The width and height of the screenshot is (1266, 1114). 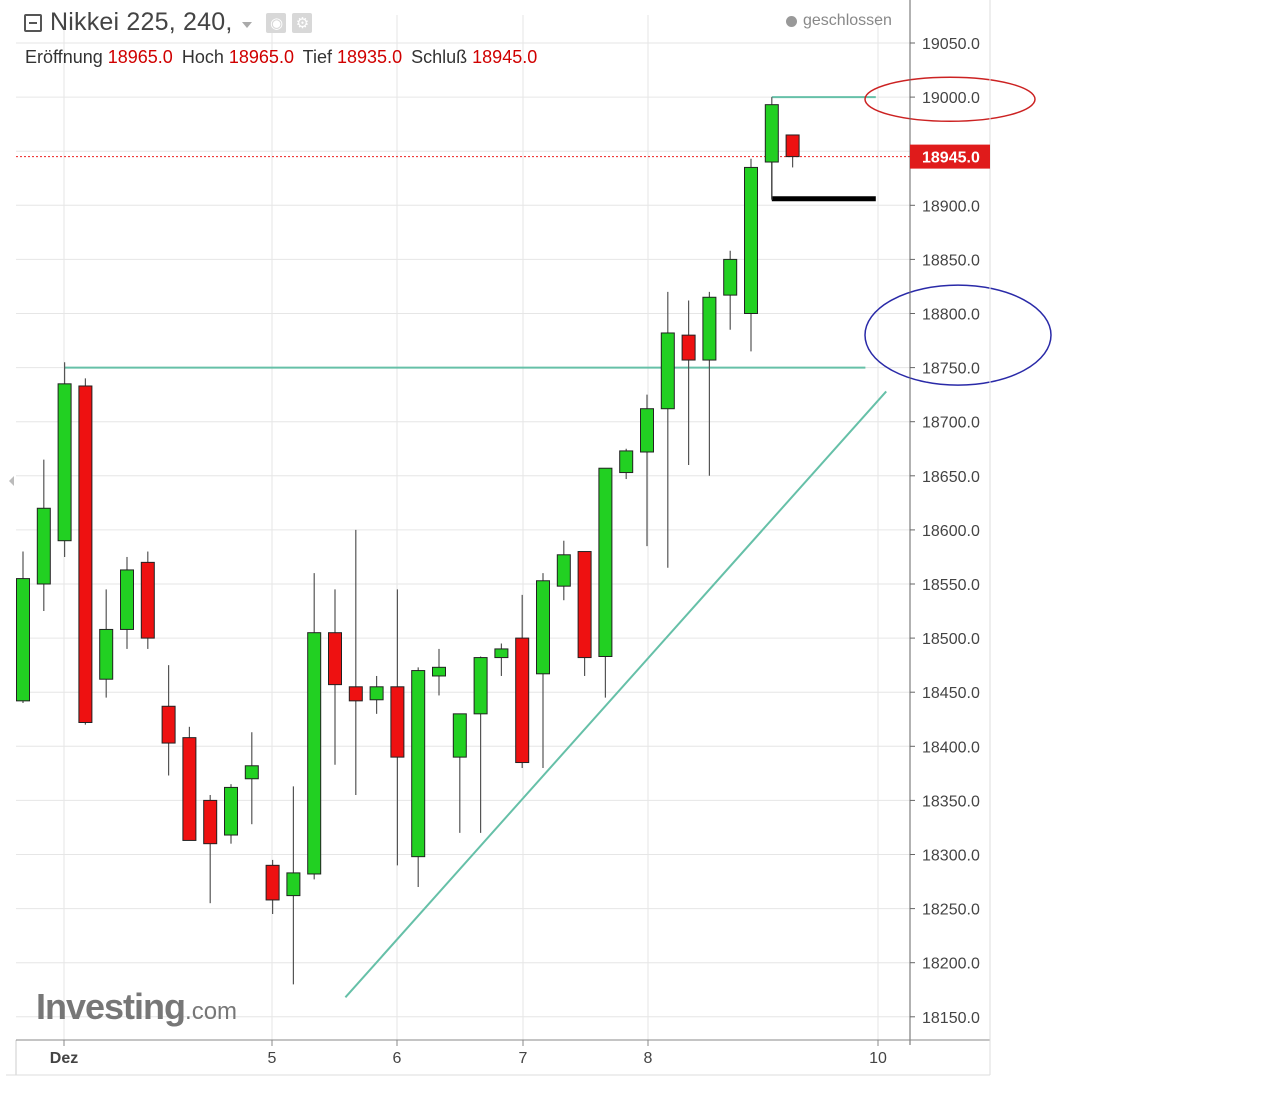 What do you see at coordinates (276, 22) in the screenshot?
I see `eye-icon: ◉` at bounding box center [276, 22].